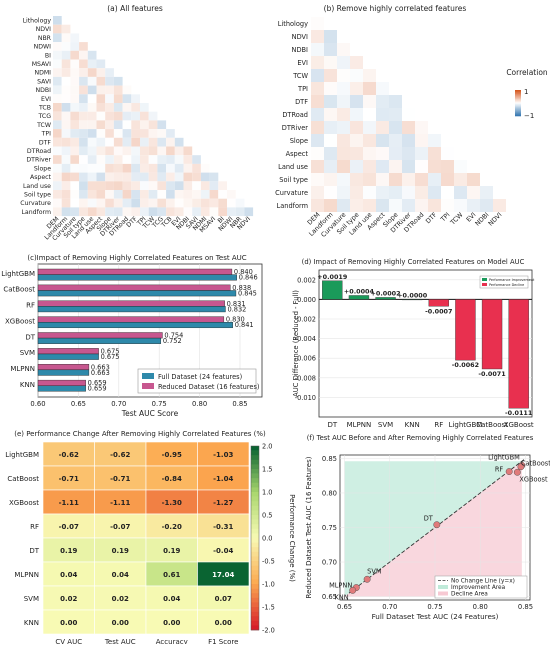 This screenshot has height=648, width=550. What do you see at coordinates (171, 599) in the screenshot?
I see `cell-value: 0.04` at bounding box center [171, 599].